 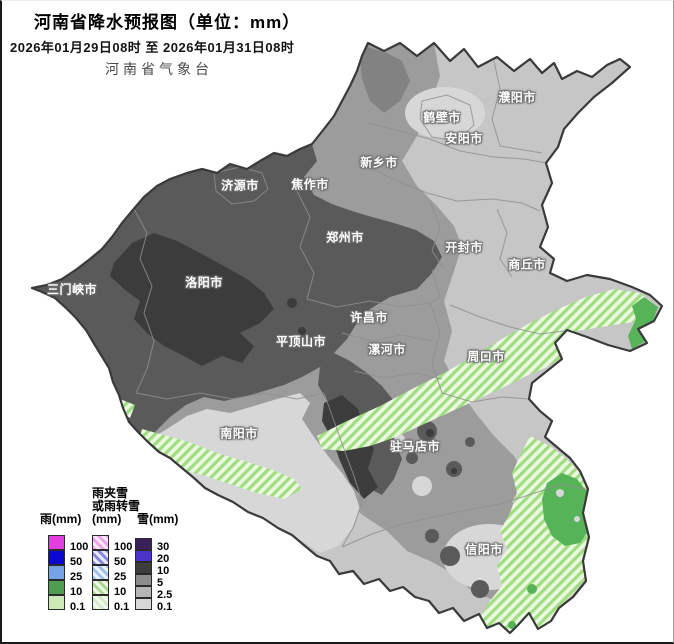 What do you see at coordinates (116, 506) in the screenshot?
I see `legend-sleet-title-line2: 或雨转雪` at bounding box center [116, 506].